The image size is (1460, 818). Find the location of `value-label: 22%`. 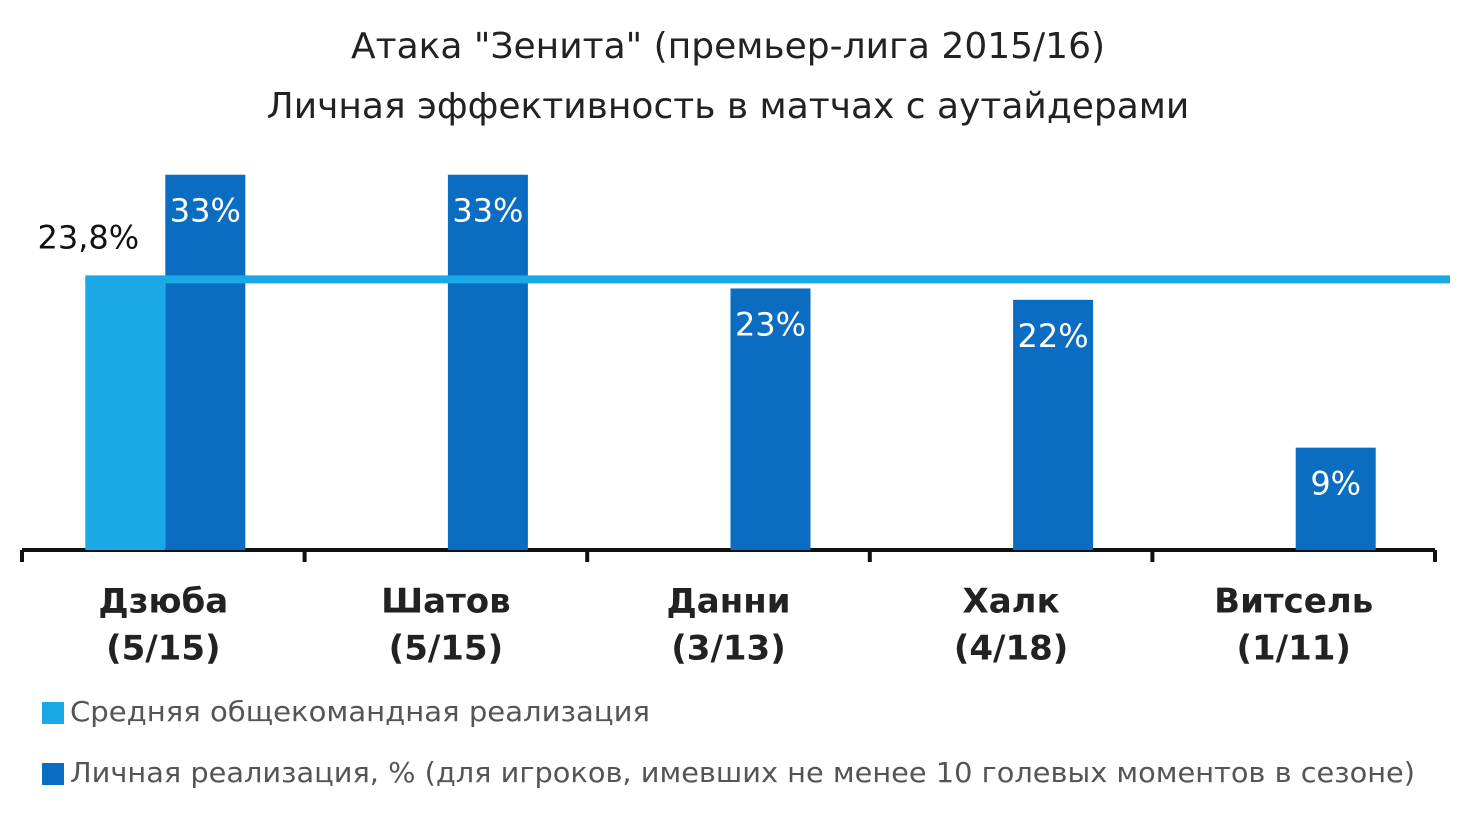

value-label: 22% is located at coordinates (1053, 336).